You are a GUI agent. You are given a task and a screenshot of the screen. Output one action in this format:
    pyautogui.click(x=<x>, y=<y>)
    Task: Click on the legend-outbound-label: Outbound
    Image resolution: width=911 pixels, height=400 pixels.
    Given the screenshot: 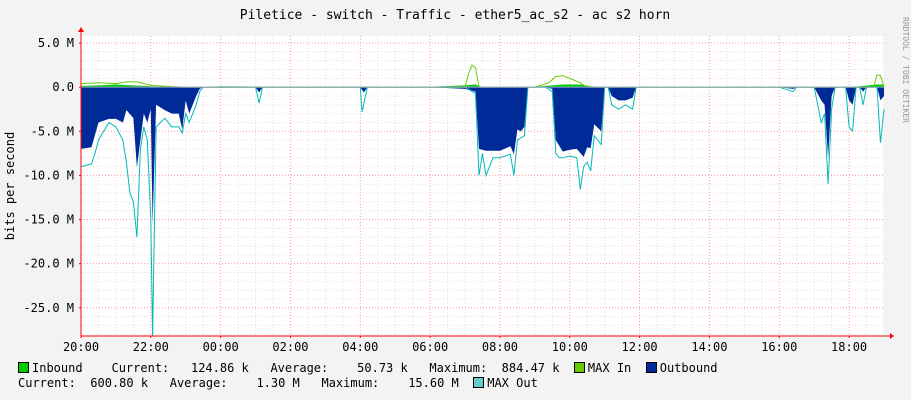 What is the action you would take?
    pyautogui.click(x=688, y=368)
    